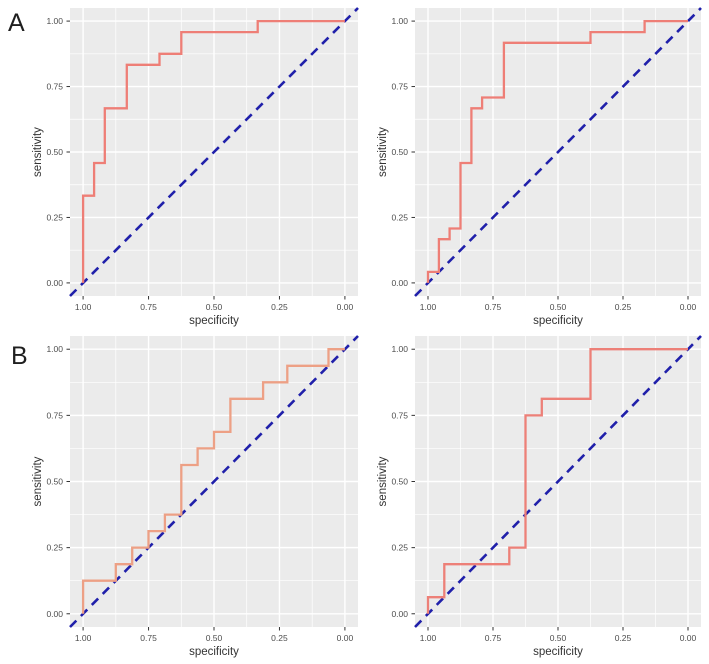 This screenshot has height=664, width=709. What do you see at coordinates (16, 23) in the screenshot?
I see `row-label-a: A` at bounding box center [16, 23].